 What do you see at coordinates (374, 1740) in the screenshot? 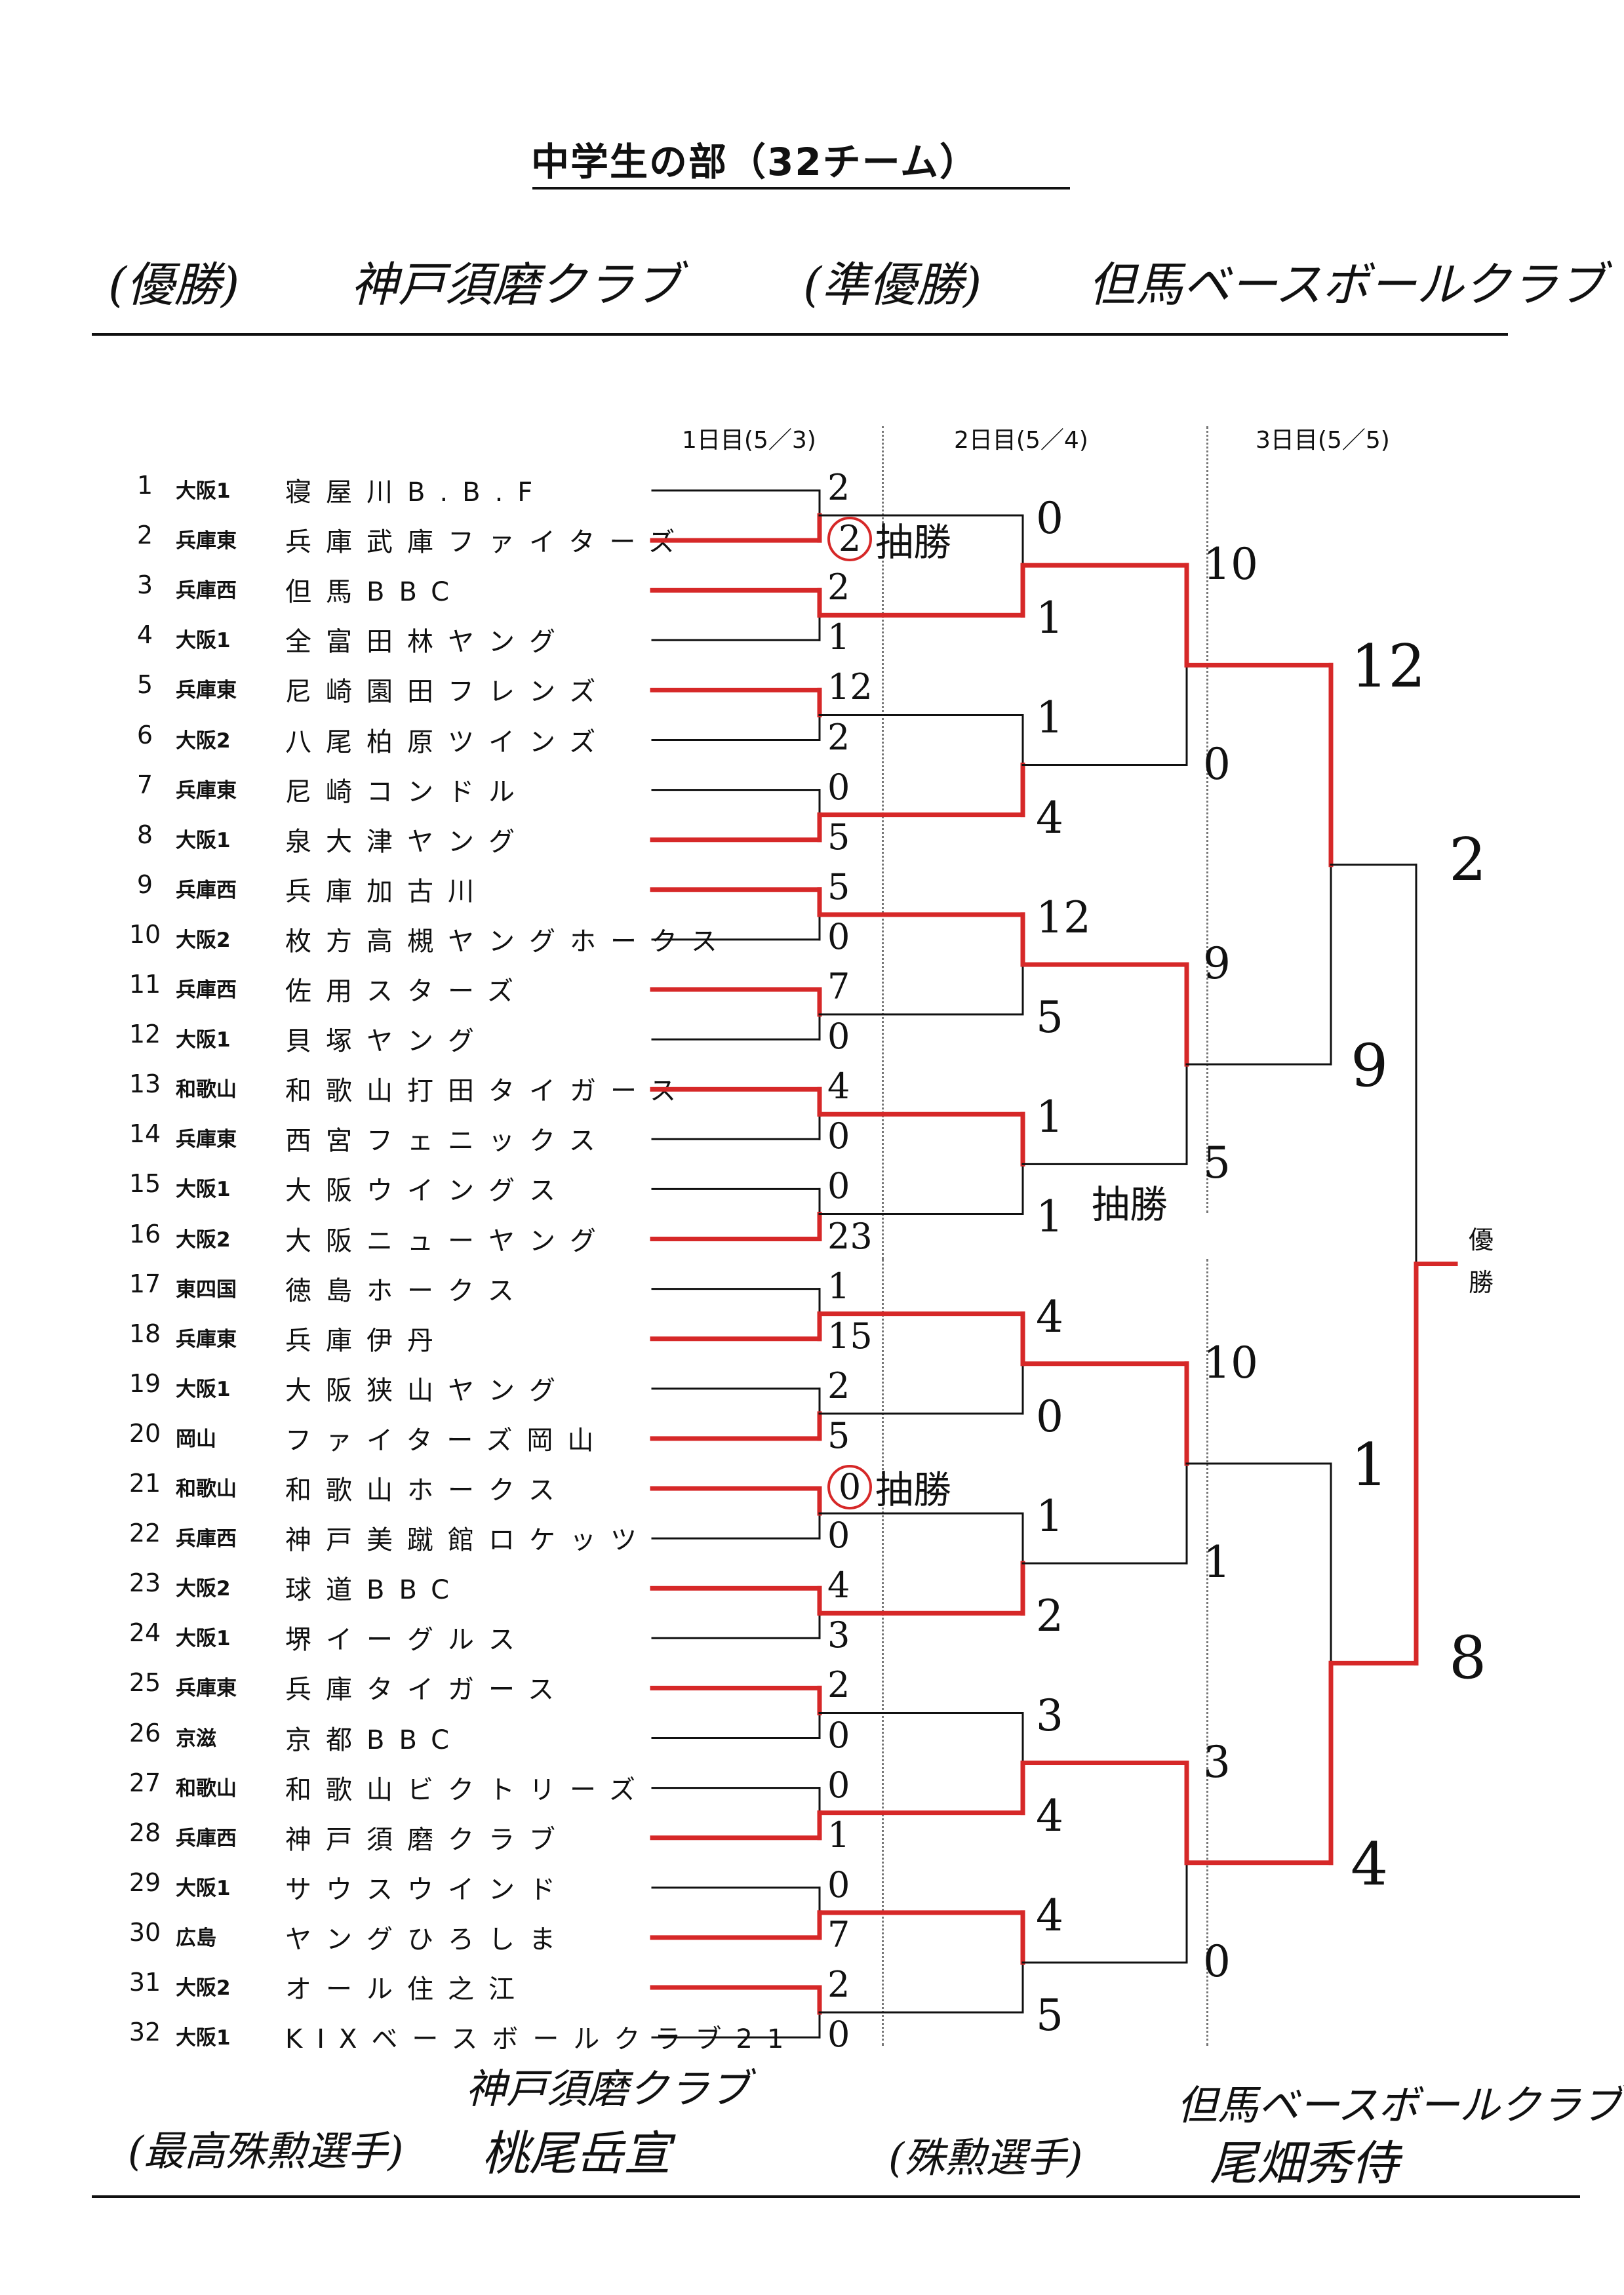
I see `team-name: 京都BBC` at bounding box center [374, 1740].